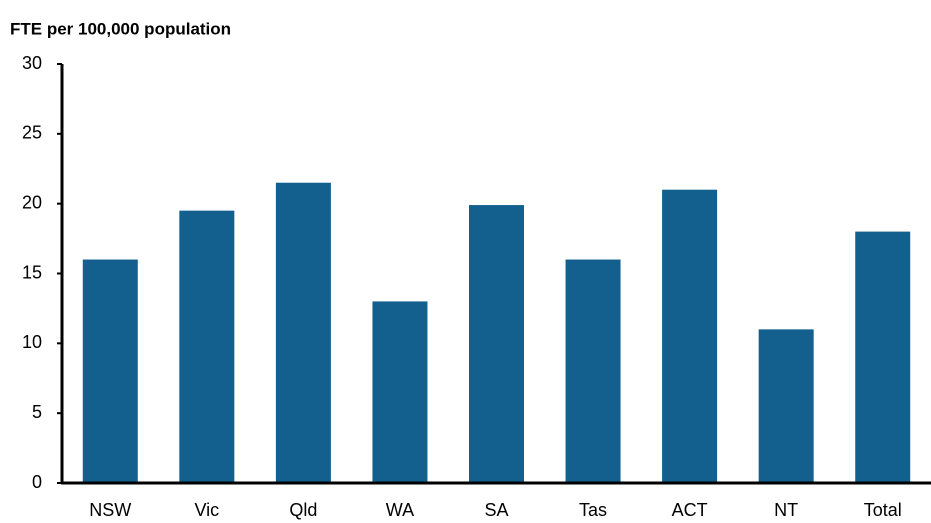  I want to click on y-tick-label: 25, so click(32, 133).